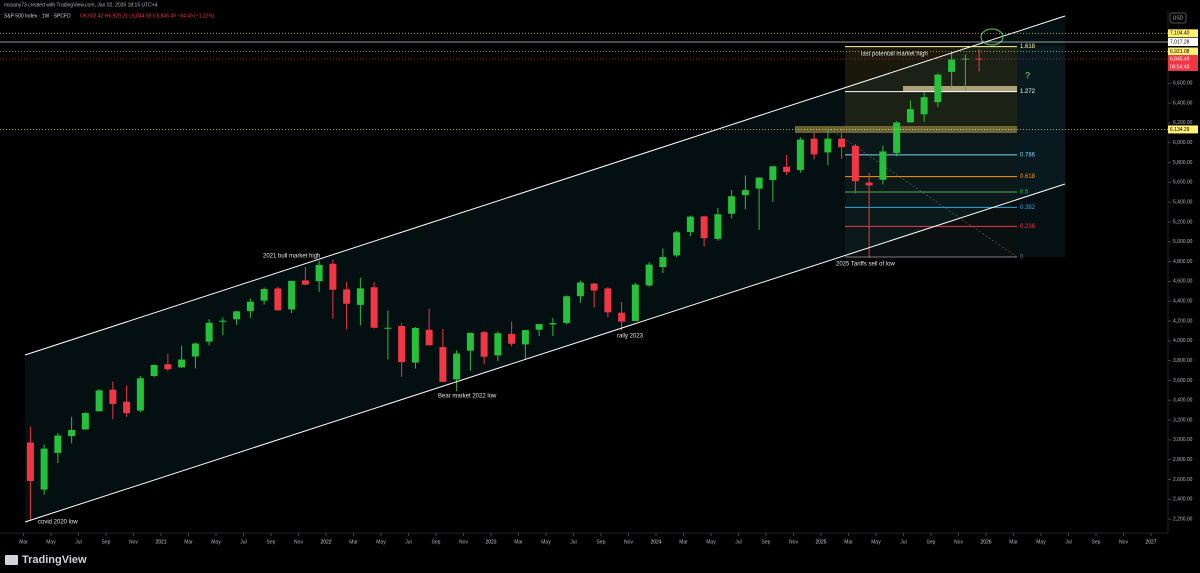  What do you see at coordinates (1183, 222) in the screenshot?
I see `y-tick-label: 5,200.00` at bounding box center [1183, 222].